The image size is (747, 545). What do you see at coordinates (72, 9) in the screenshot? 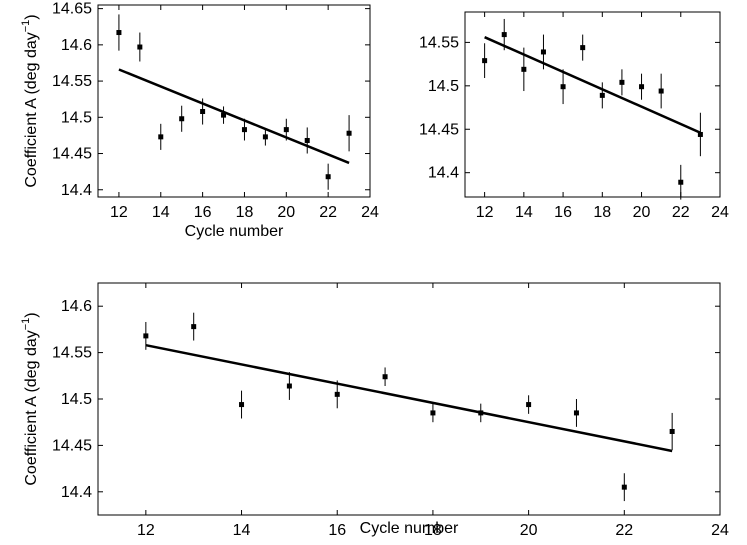
I see `y-tick-label: 14.65` at bounding box center [72, 9].